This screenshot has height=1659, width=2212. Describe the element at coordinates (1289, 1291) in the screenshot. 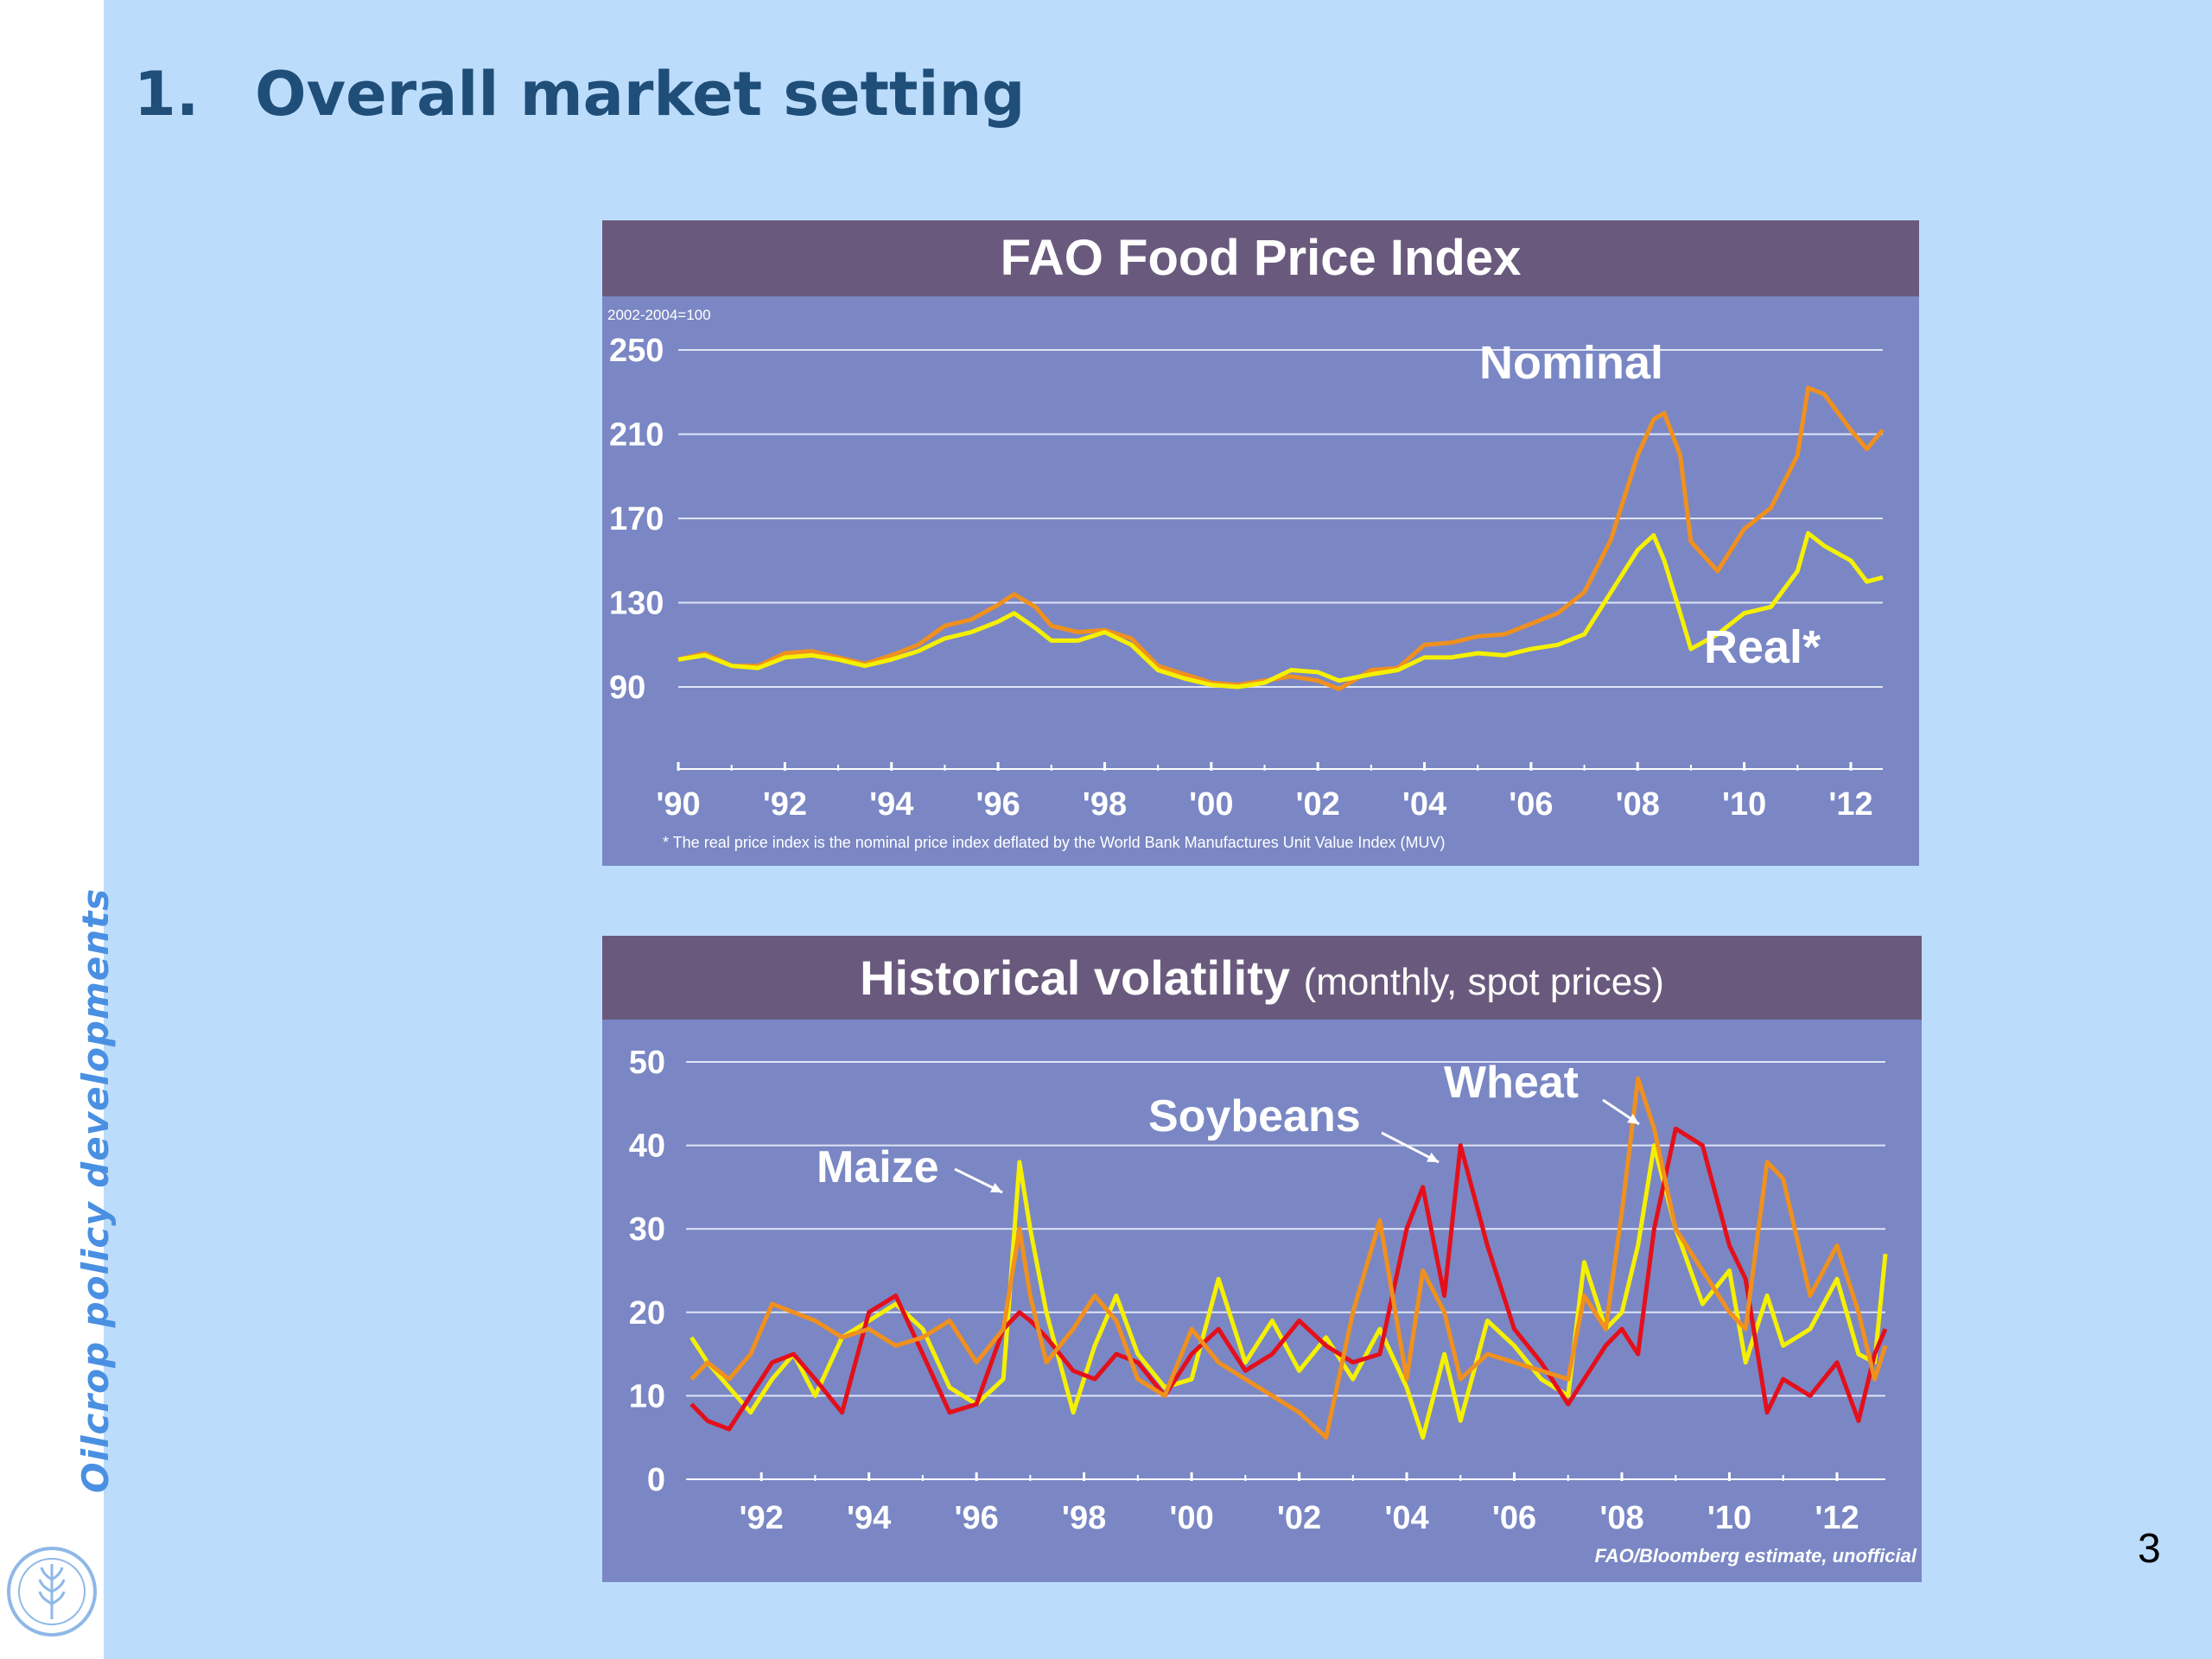

I see `series-line-maize` at that location.